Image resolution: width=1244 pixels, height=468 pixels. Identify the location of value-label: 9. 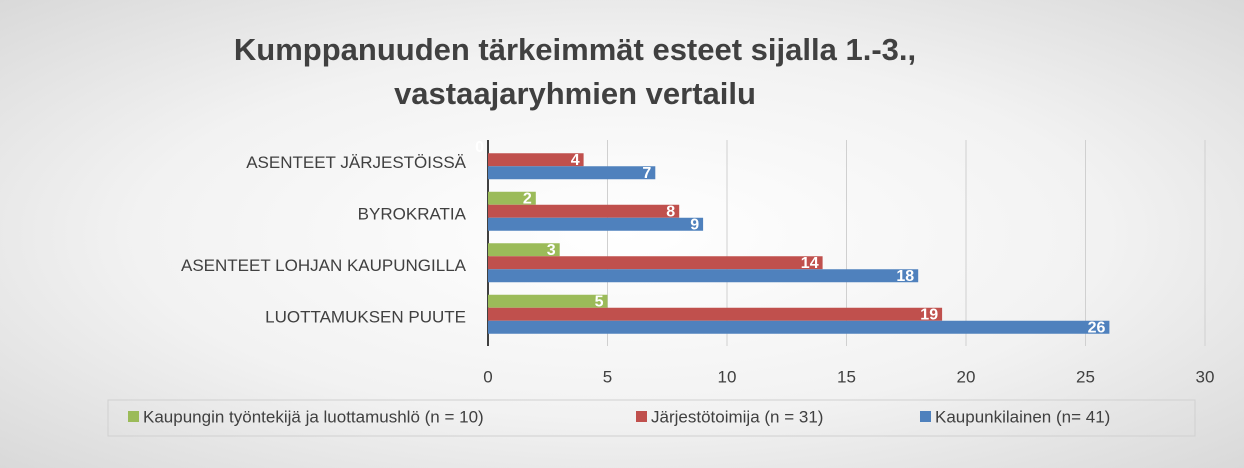
(694, 224).